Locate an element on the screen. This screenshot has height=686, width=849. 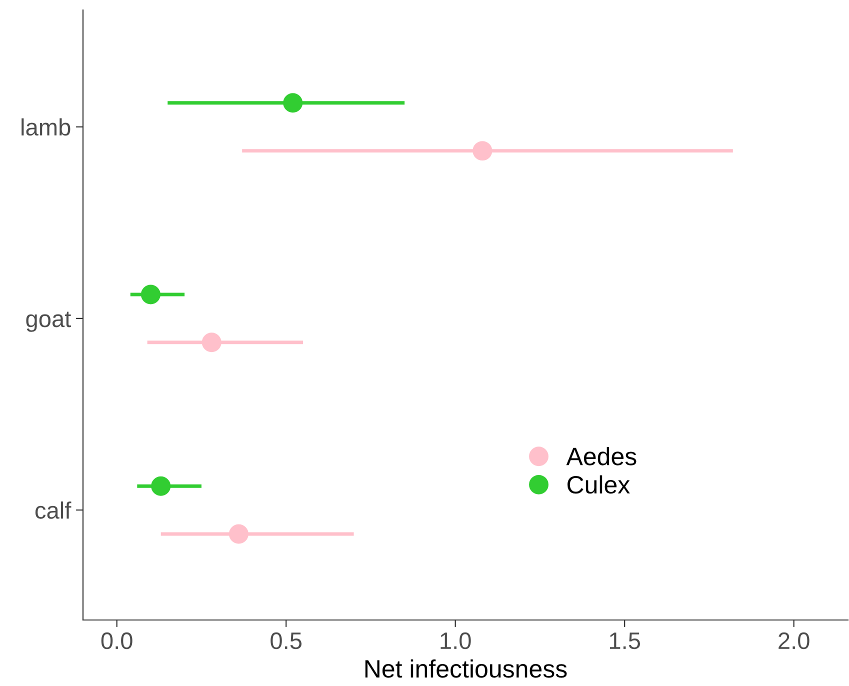
x-tick-label: 1.5 is located at coordinates (625, 641).